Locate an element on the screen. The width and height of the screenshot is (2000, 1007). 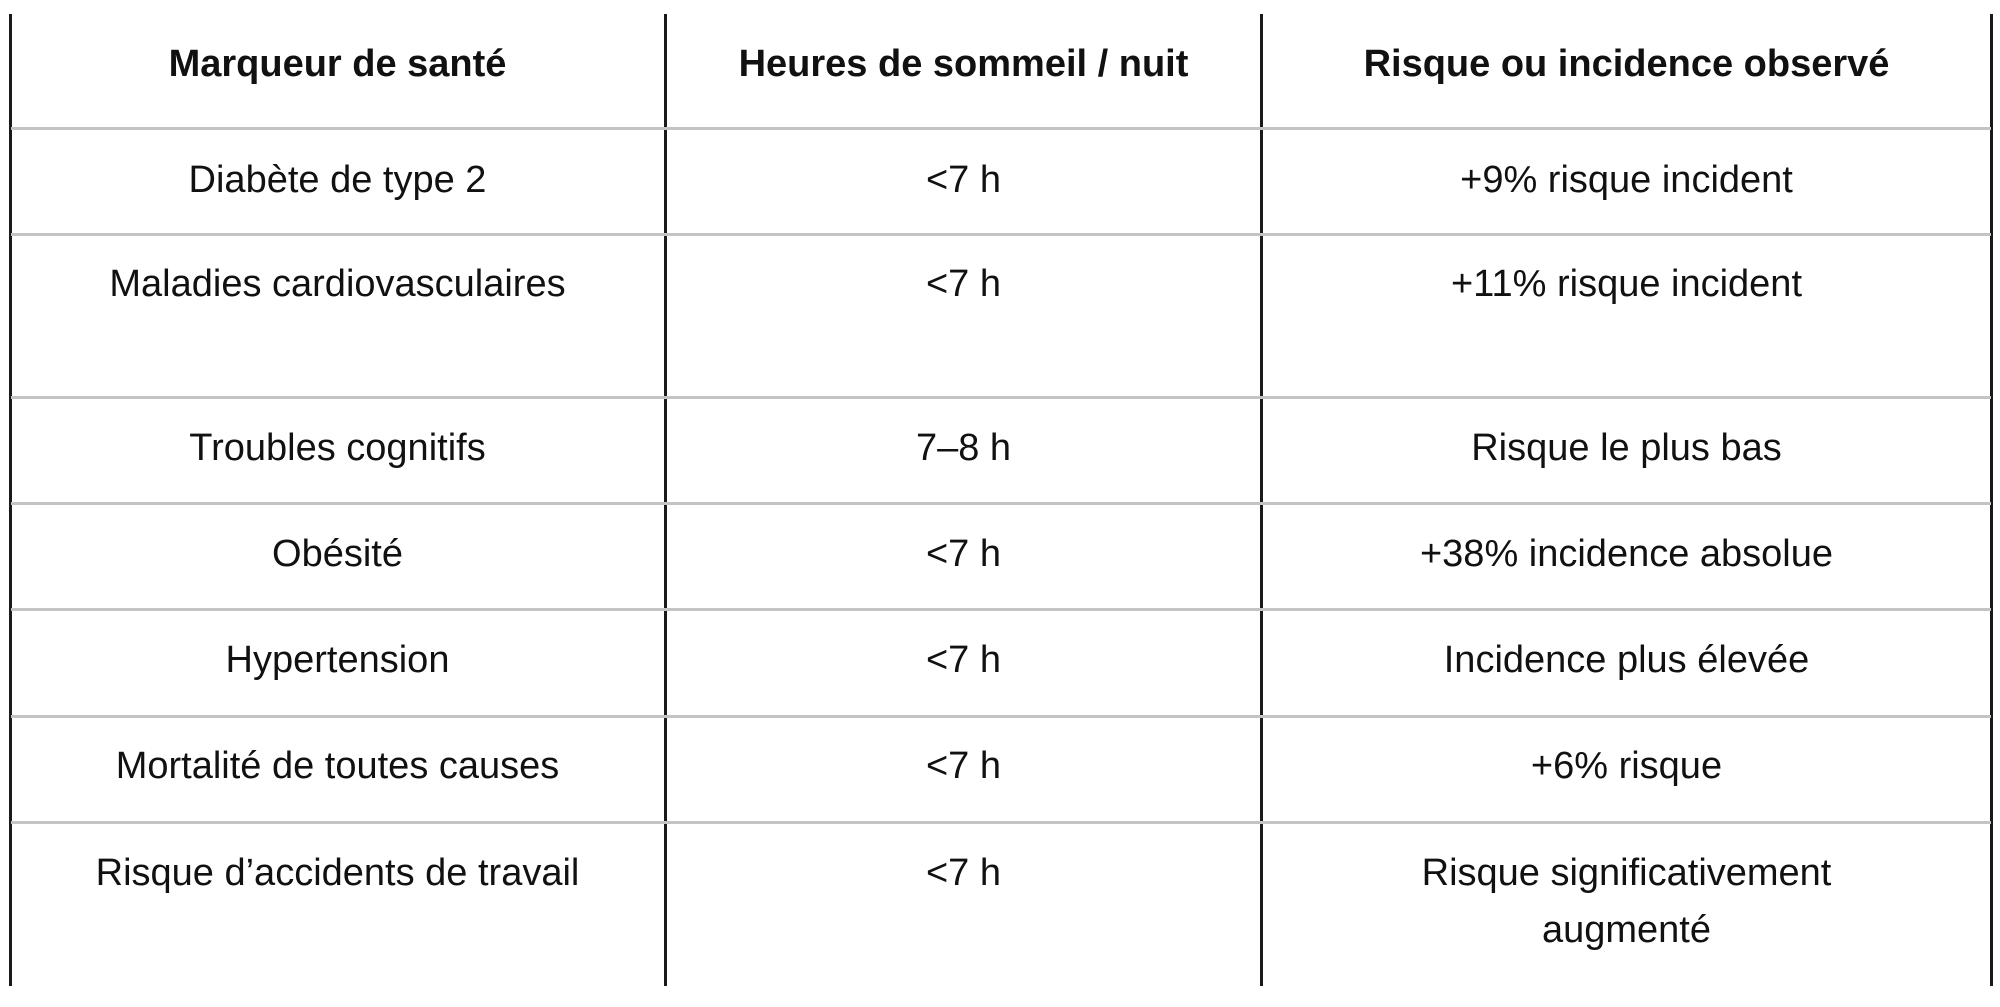
header-observed-risk: Risque ou incidence observé is located at coordinates (1626, 64).